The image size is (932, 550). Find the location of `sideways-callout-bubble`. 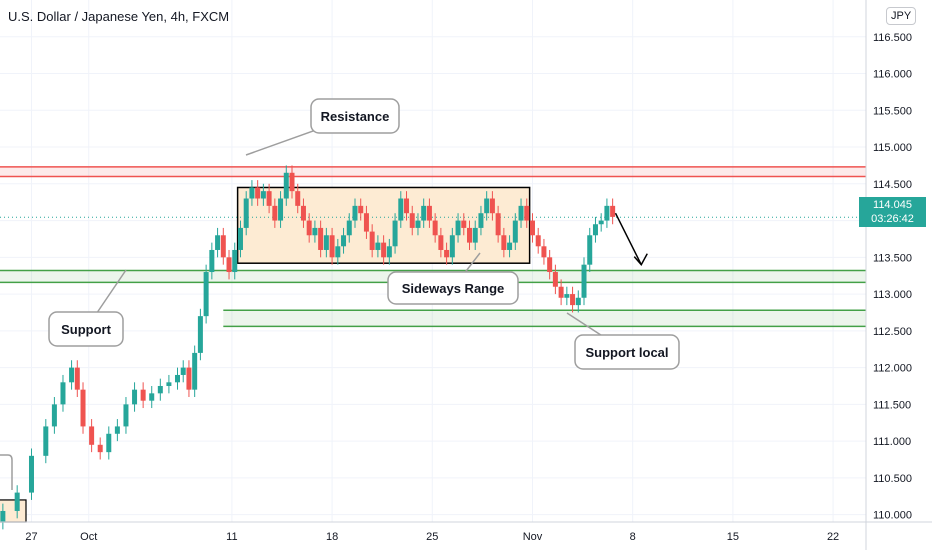

sideways-callout-bubble is located at coordinates (453, 288).